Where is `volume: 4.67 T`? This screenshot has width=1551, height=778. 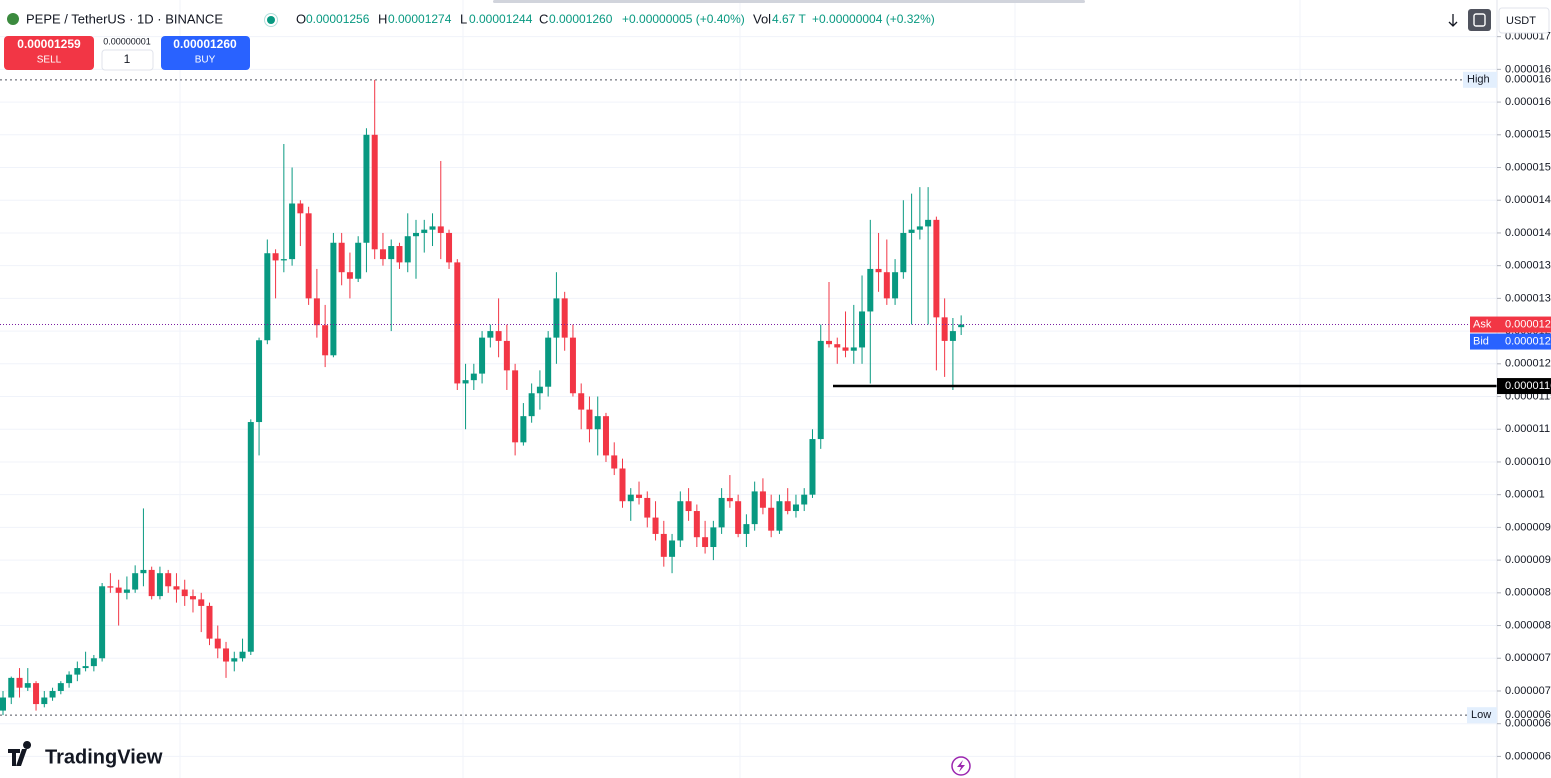
volume: 4.67 T is located at coordinates (789, 19).